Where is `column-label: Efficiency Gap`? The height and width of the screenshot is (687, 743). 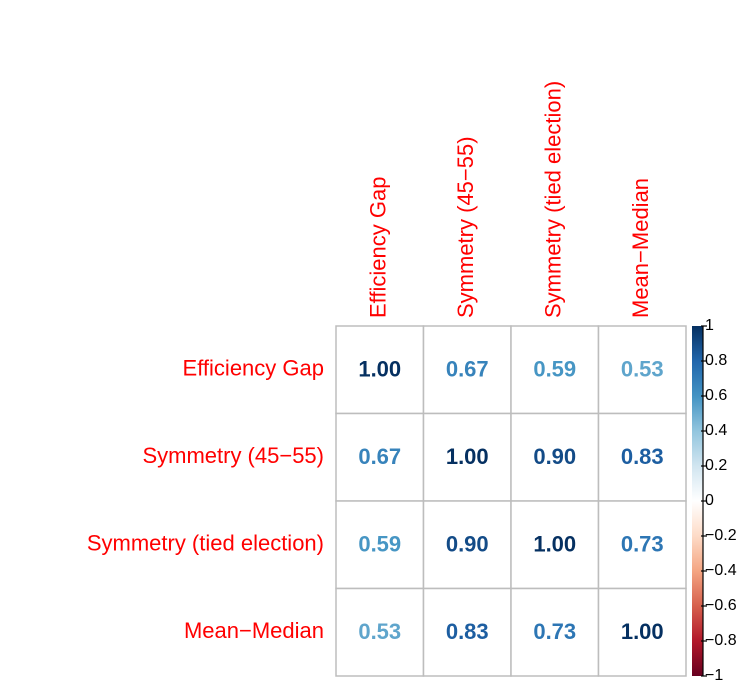 column-label: Efficiency Gap is located at coordinates (378, 247).